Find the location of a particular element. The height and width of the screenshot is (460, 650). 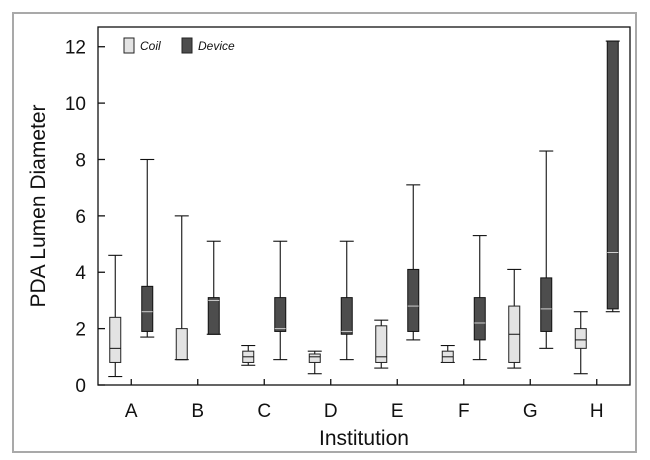

device-box-c is located at coordinates (280, 300).